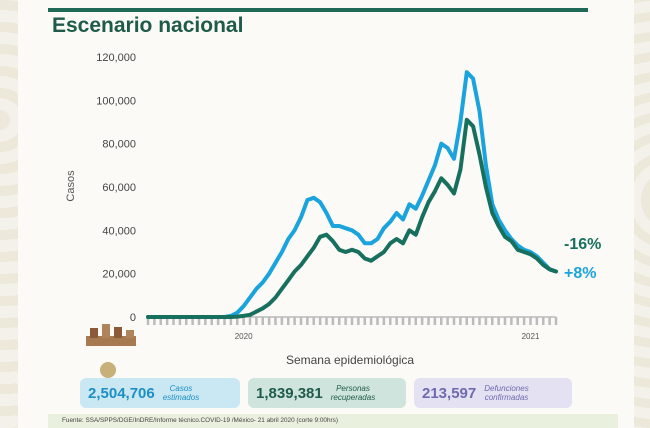 This screenshot has height=428, width=650. Describe the element at coordinates (244, 336) in the screenshot. I see `x-year-label: 2020` at that location.